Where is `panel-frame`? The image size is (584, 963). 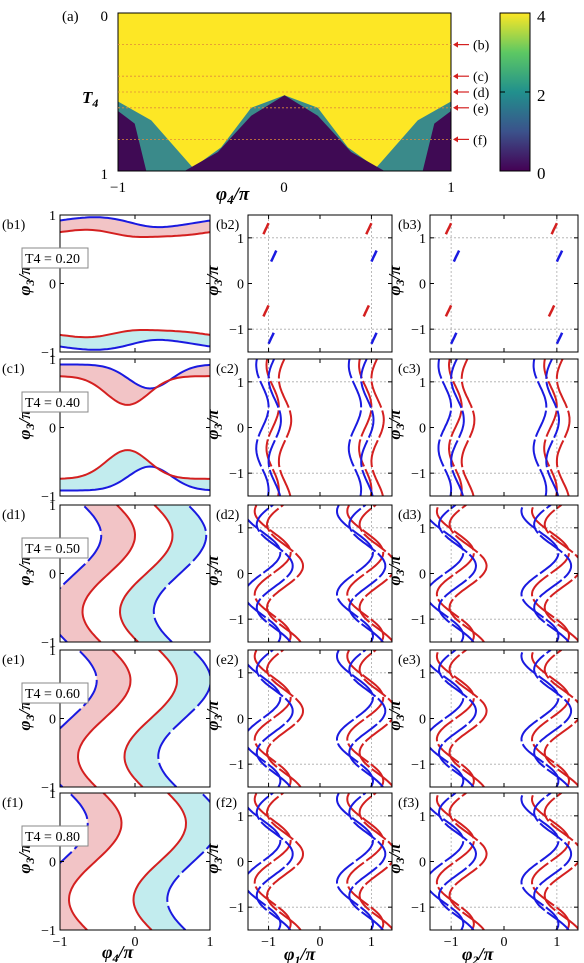 panel-frame is located at coordinates (320, 427).